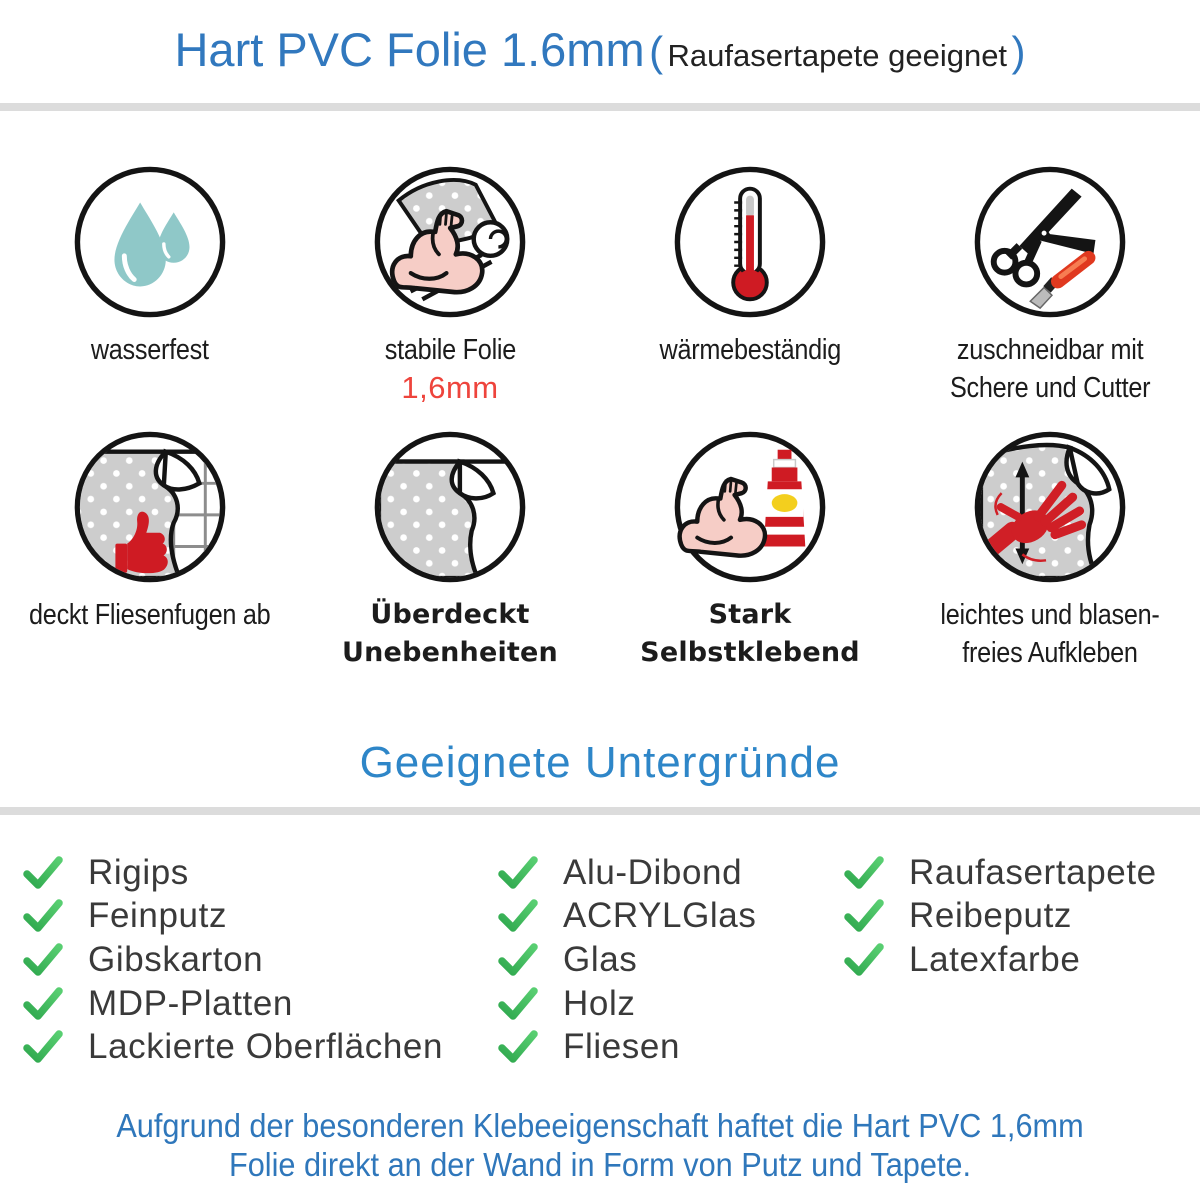 This screenshot has width=1200, height=1200. What do you see at coordinates (232, 873) in the screenshot?
I see `list-item: Rigips` at bounding box center [232, 873].